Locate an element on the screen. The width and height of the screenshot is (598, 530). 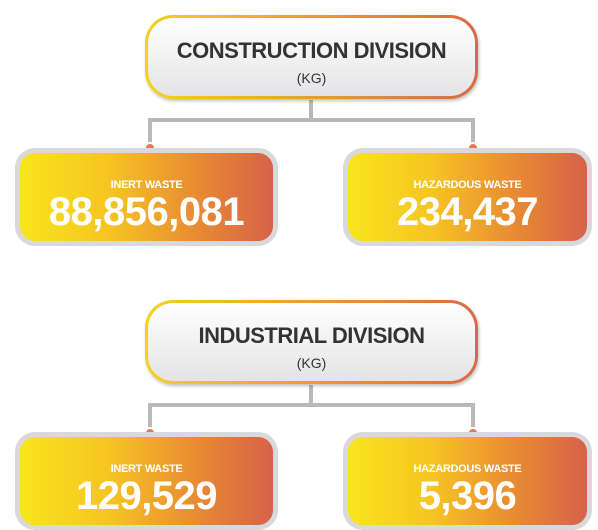
waste-card: INERT WASTE 129,529 is located at coordinates (146, 481).